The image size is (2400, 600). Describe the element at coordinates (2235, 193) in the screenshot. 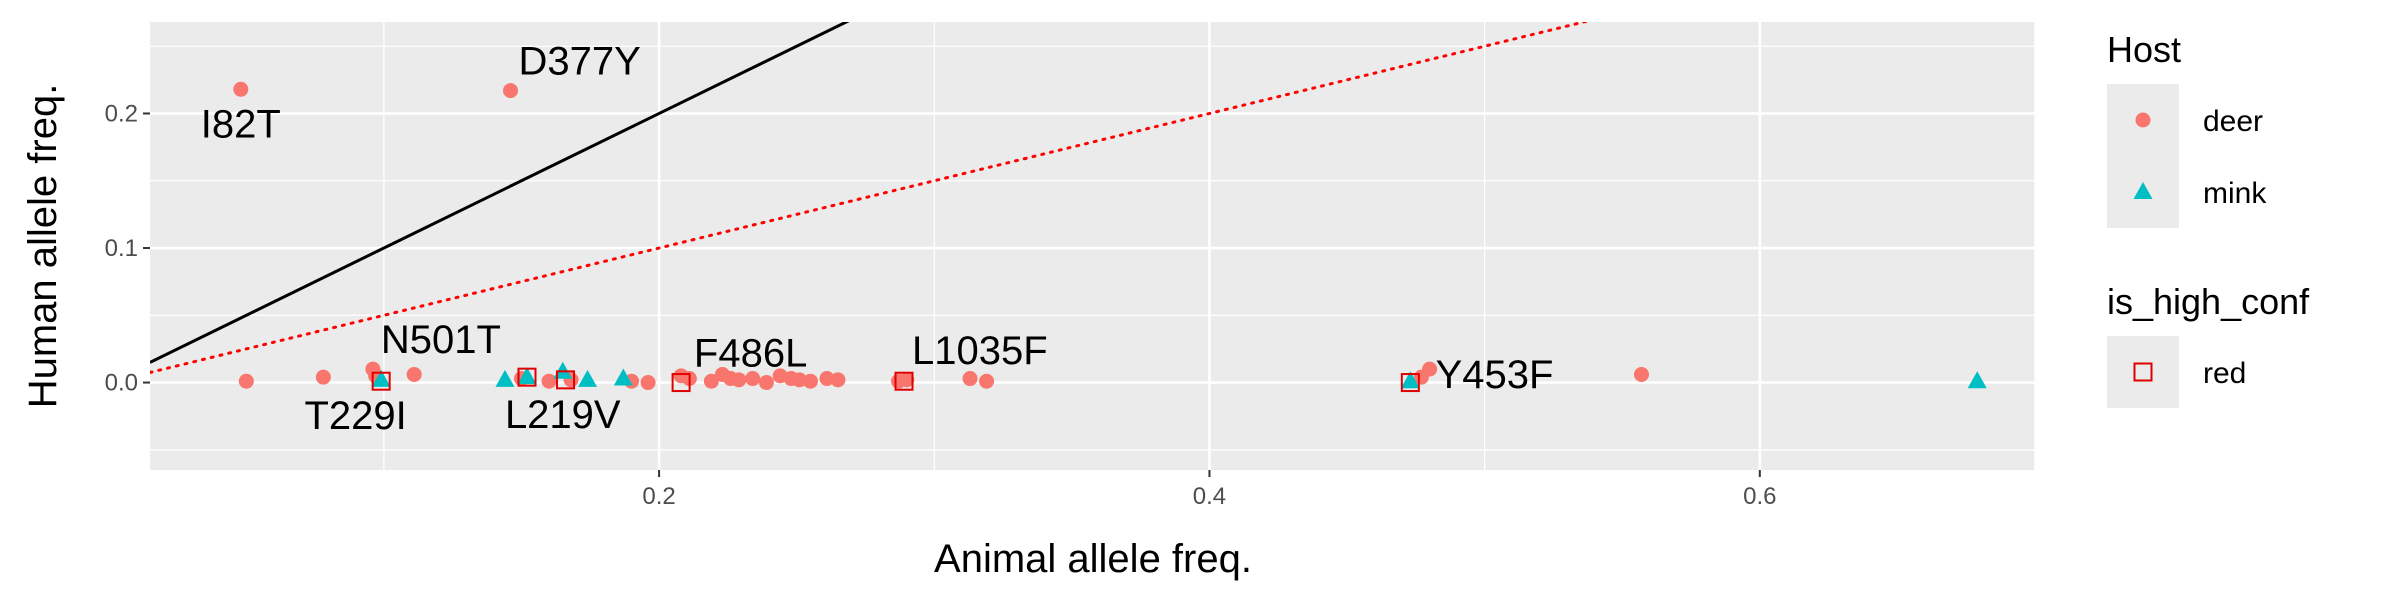

I see `legend-label: mink` at that location.